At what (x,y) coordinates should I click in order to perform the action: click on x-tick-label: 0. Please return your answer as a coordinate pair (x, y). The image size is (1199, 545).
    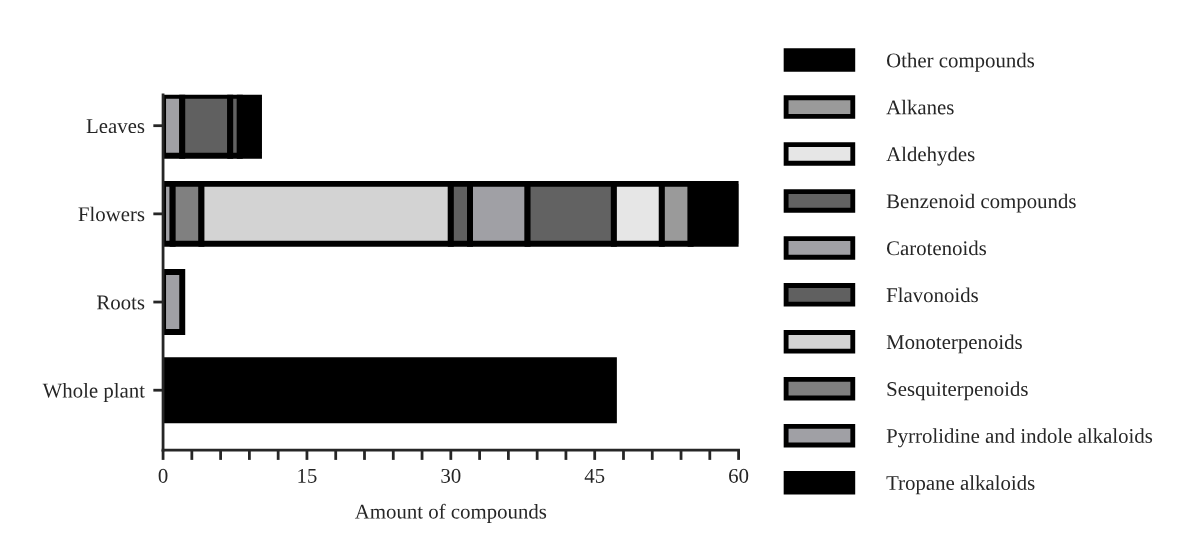
    Looking at the image, I should click on (163, 475).